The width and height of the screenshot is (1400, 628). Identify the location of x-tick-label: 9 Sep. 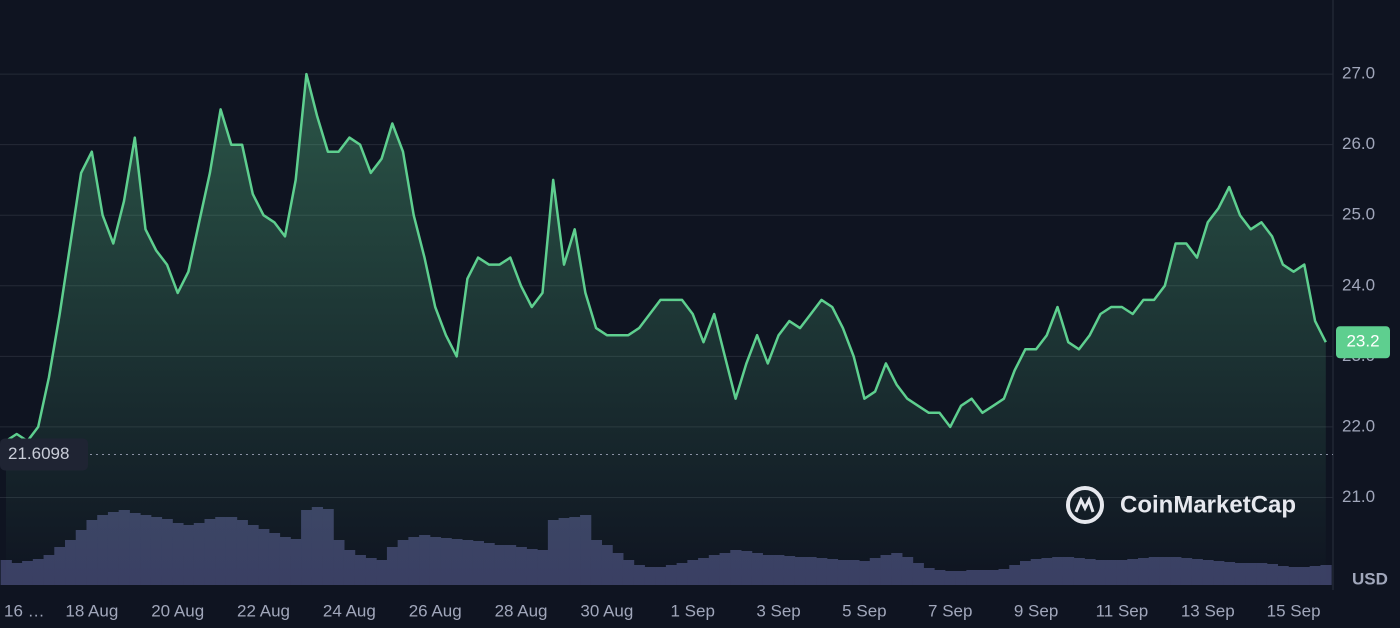
(1036, 610).